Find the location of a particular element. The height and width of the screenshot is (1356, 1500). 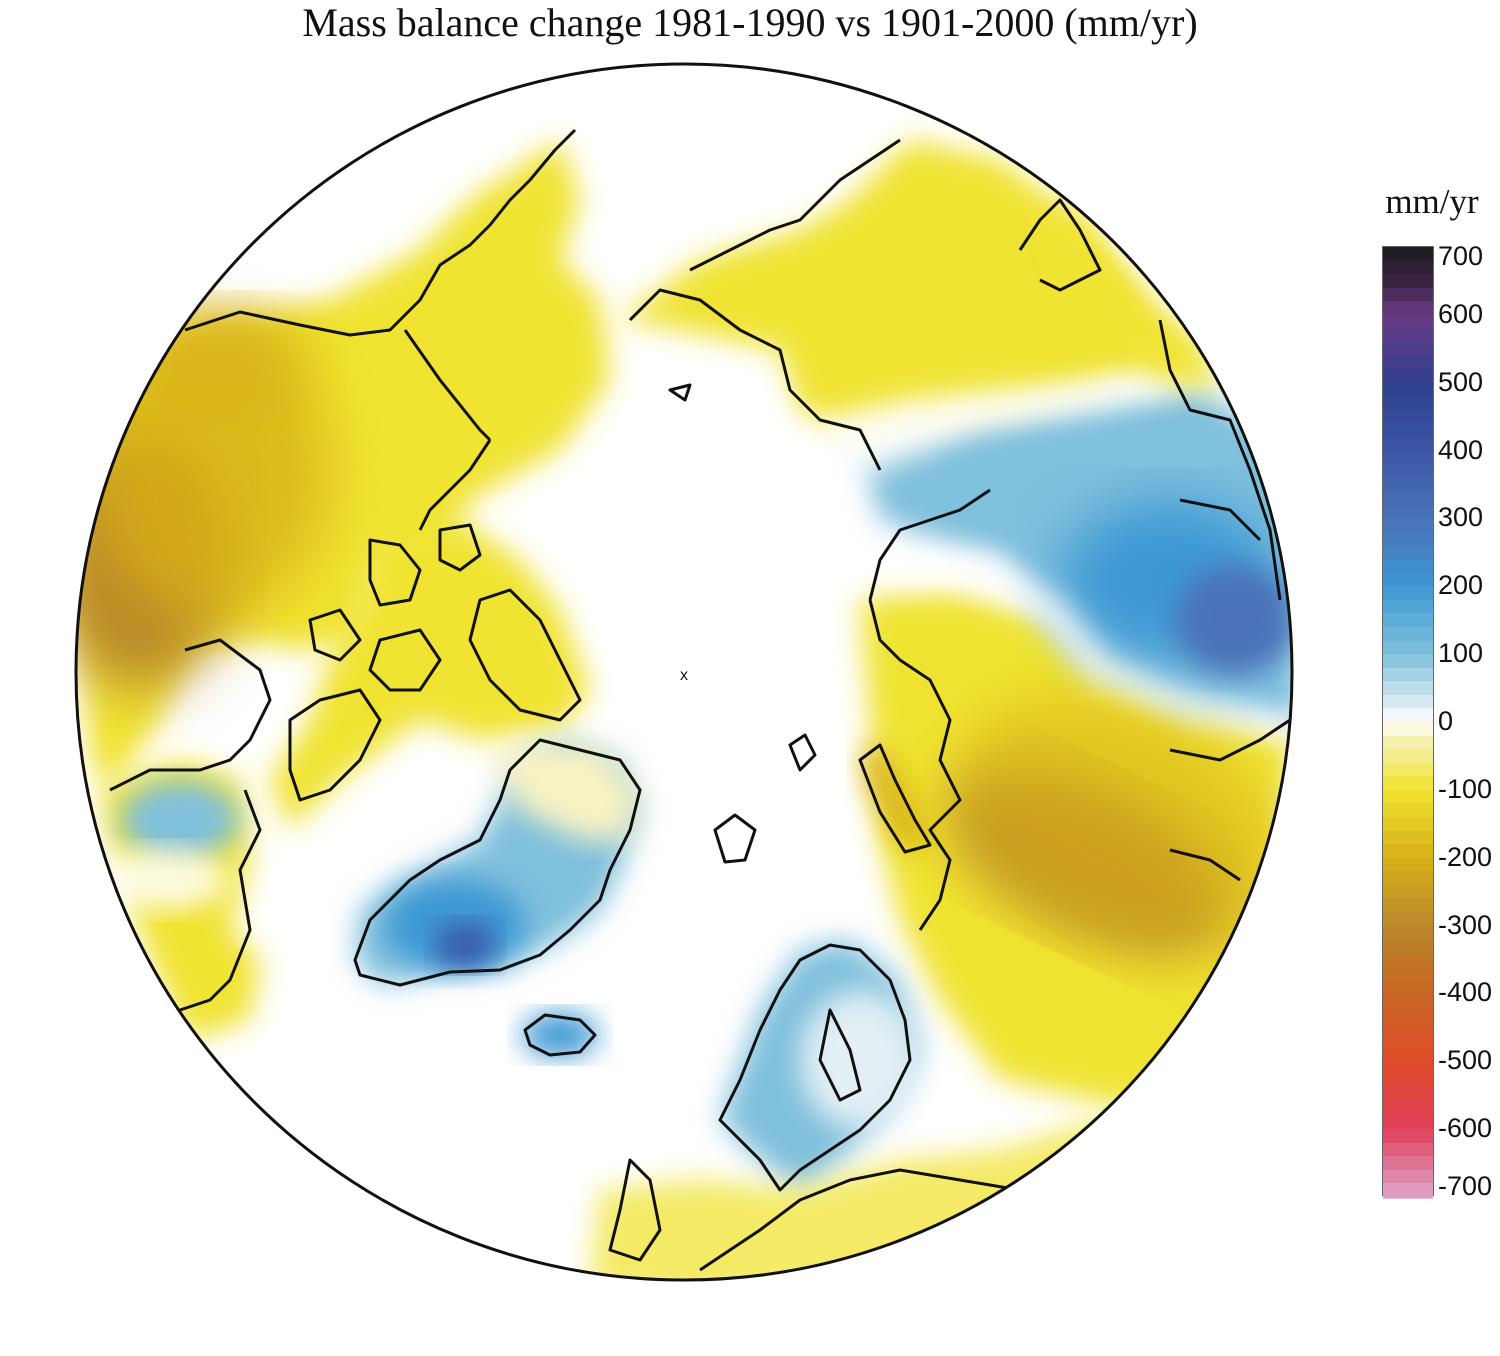

colorbar-step is located at coordinates (1408, 1191).